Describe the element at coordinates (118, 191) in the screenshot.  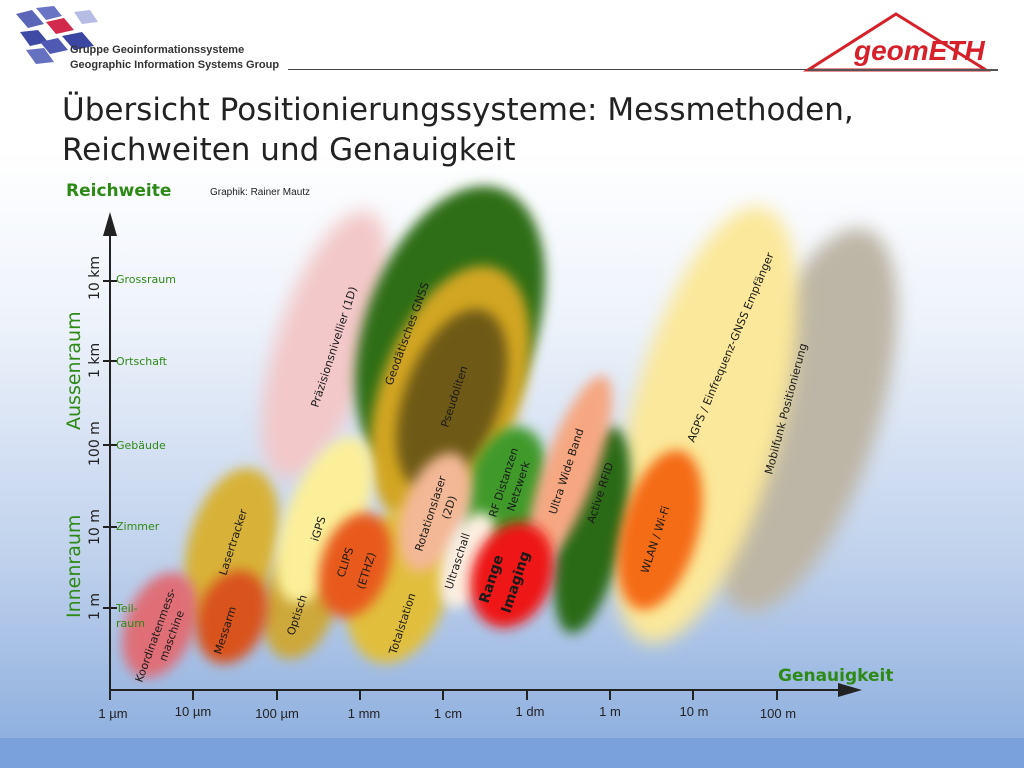
I see `y-axis-title: Reichweite` at that location.